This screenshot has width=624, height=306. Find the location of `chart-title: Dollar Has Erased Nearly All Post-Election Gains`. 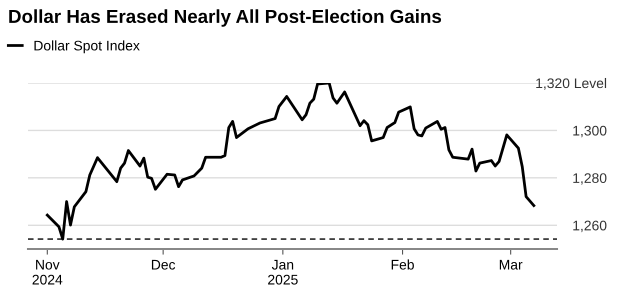

chart-title: Dollar Has Erased Nearly All Post-Election Gains is located at coordinates (225, 18).